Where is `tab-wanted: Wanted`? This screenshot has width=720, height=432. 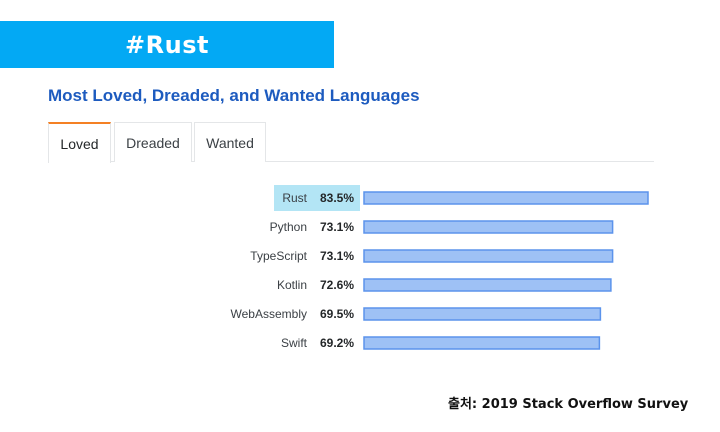 tab-wanted: Wanted is located at coordinates (230, 142).